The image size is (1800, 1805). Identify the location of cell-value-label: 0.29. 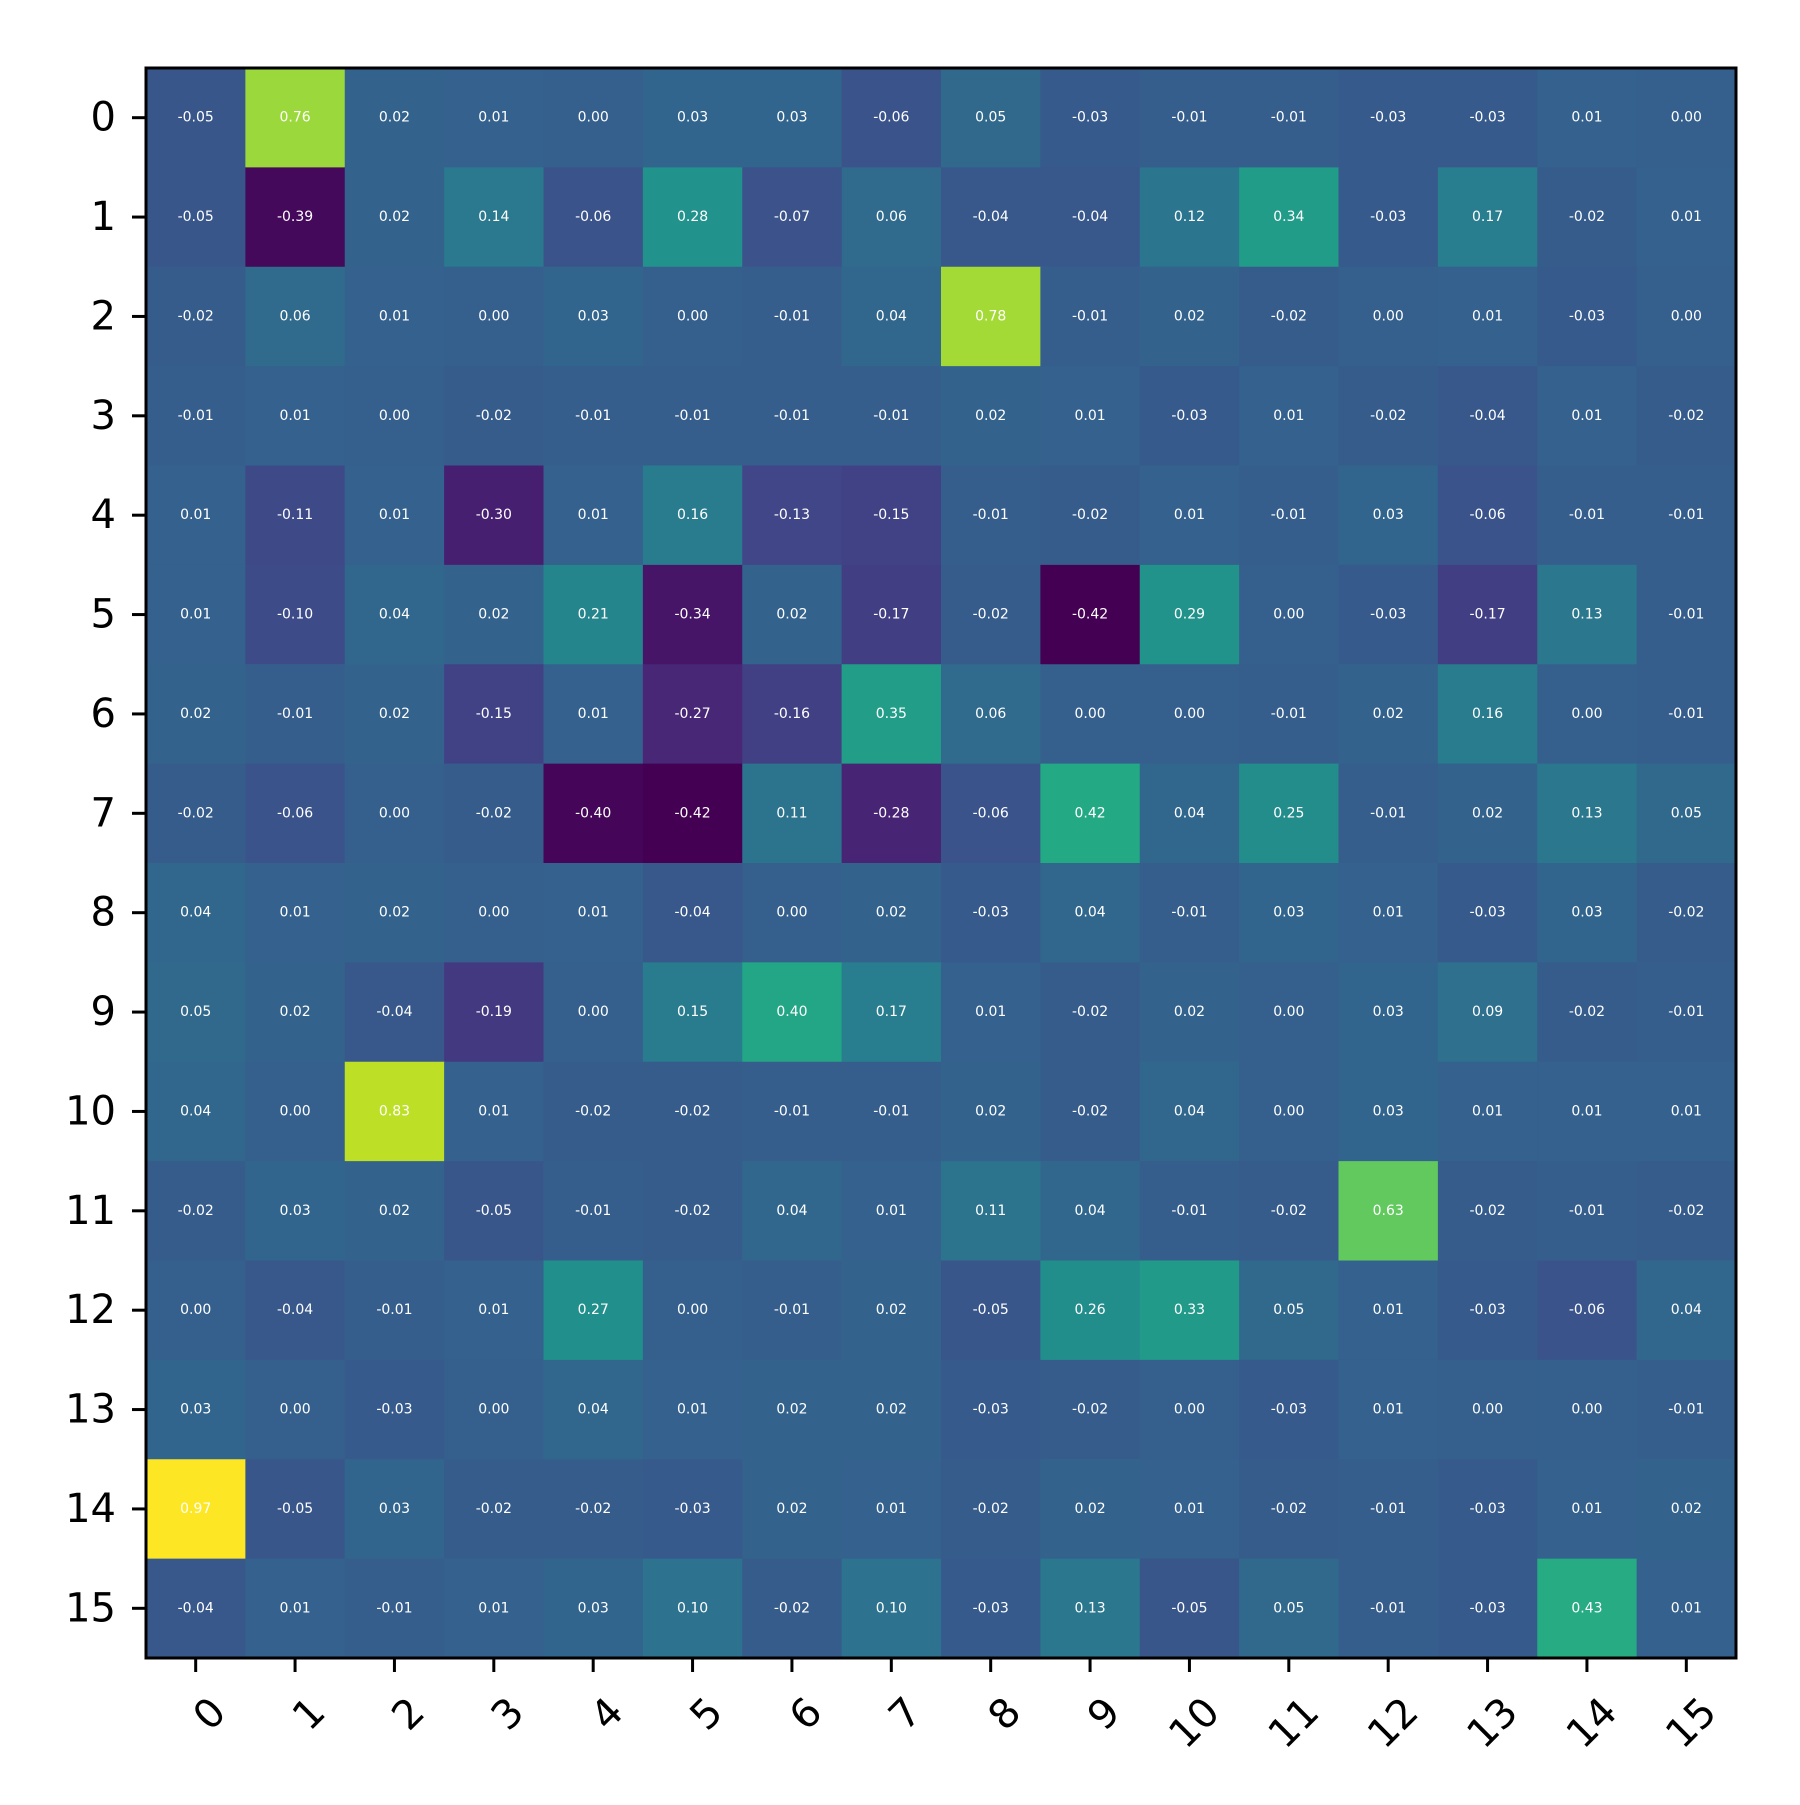
(1189, 615).